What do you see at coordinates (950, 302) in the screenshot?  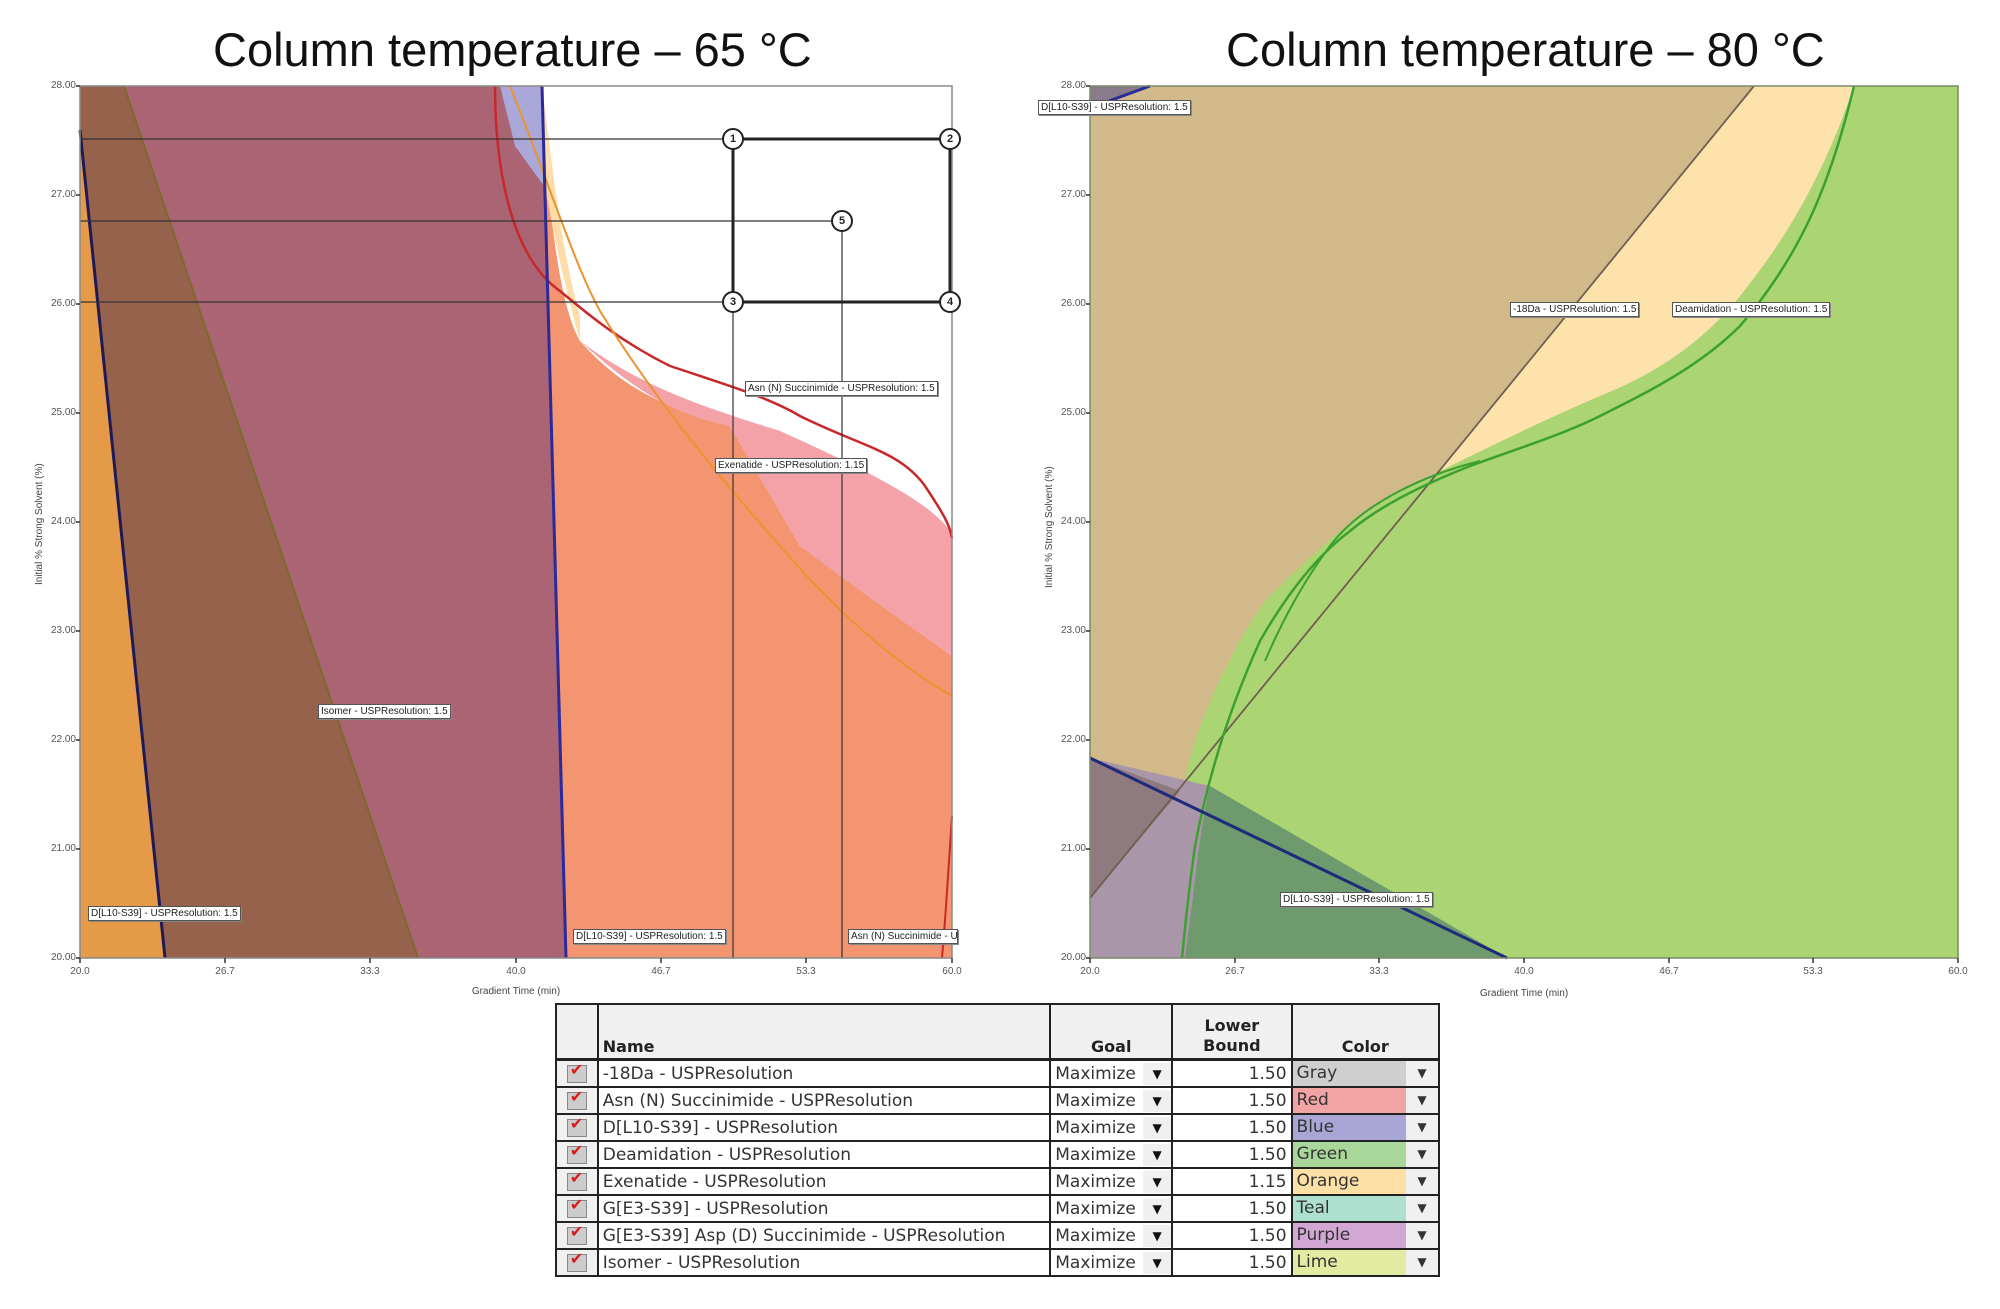 I see `design-point-4: 4` at bounding box center [950, 302].